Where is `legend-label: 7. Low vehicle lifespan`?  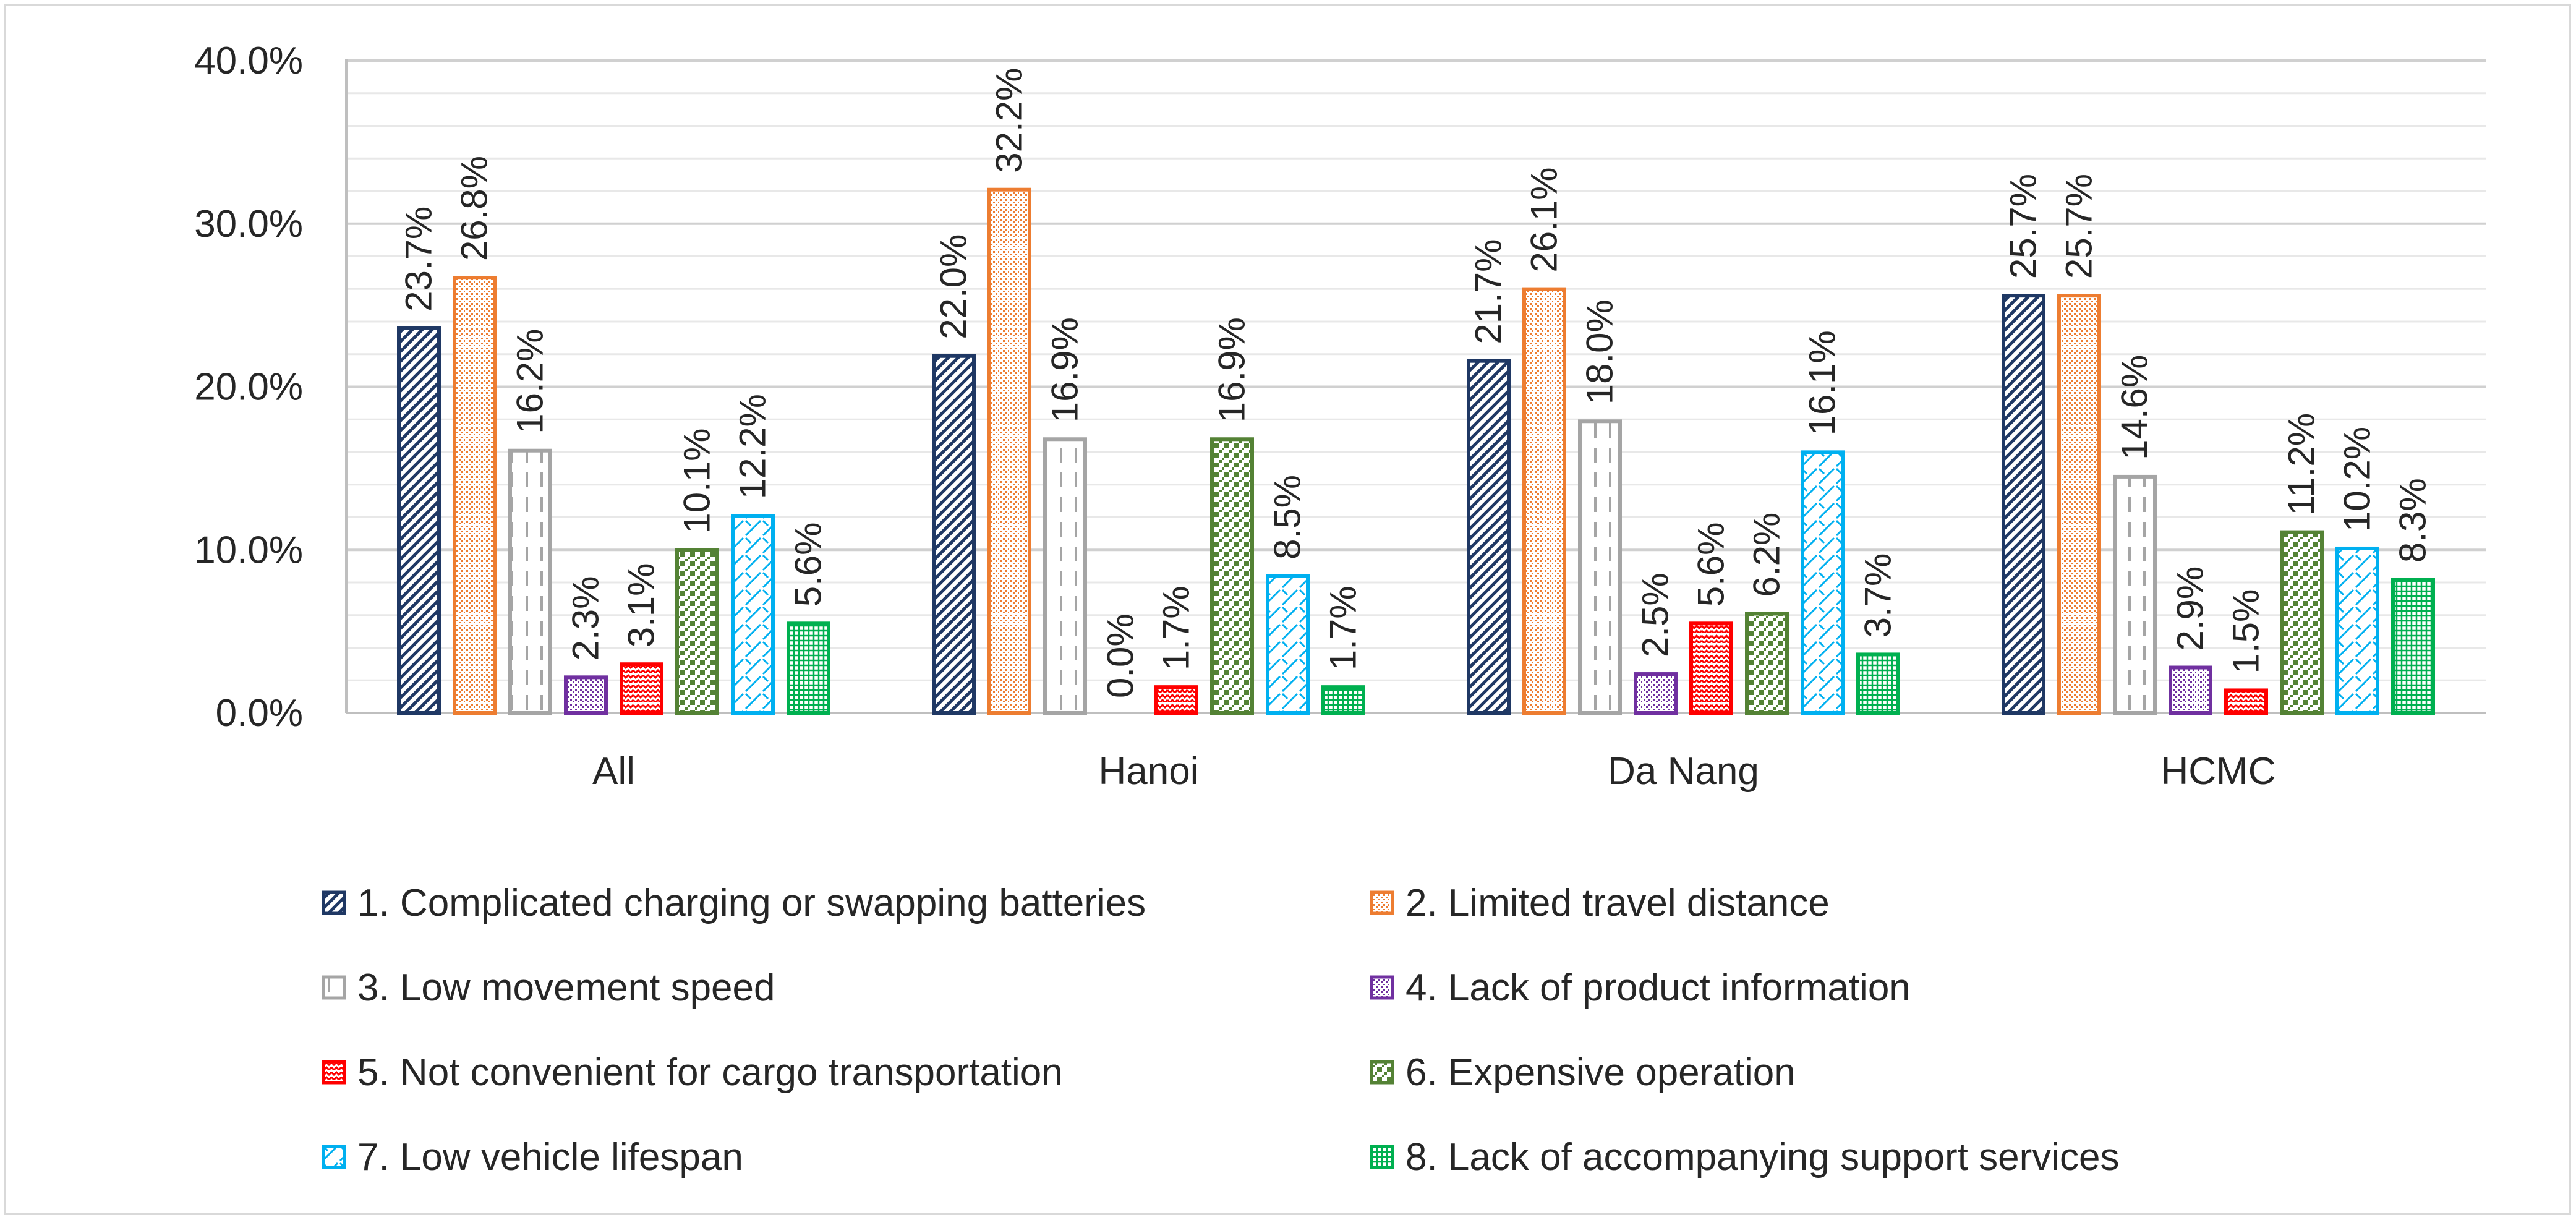
legend-label: 7. Low vehicle lifespan is located at coordinates (550, 1157).